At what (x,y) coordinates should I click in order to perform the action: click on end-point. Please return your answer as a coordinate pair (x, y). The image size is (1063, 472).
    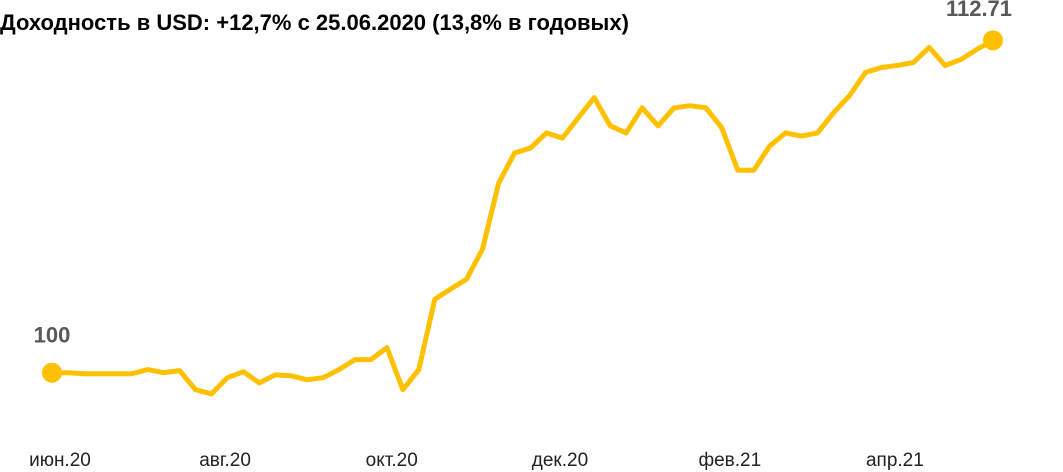
    Looking at the image, I should click on (993, 40).